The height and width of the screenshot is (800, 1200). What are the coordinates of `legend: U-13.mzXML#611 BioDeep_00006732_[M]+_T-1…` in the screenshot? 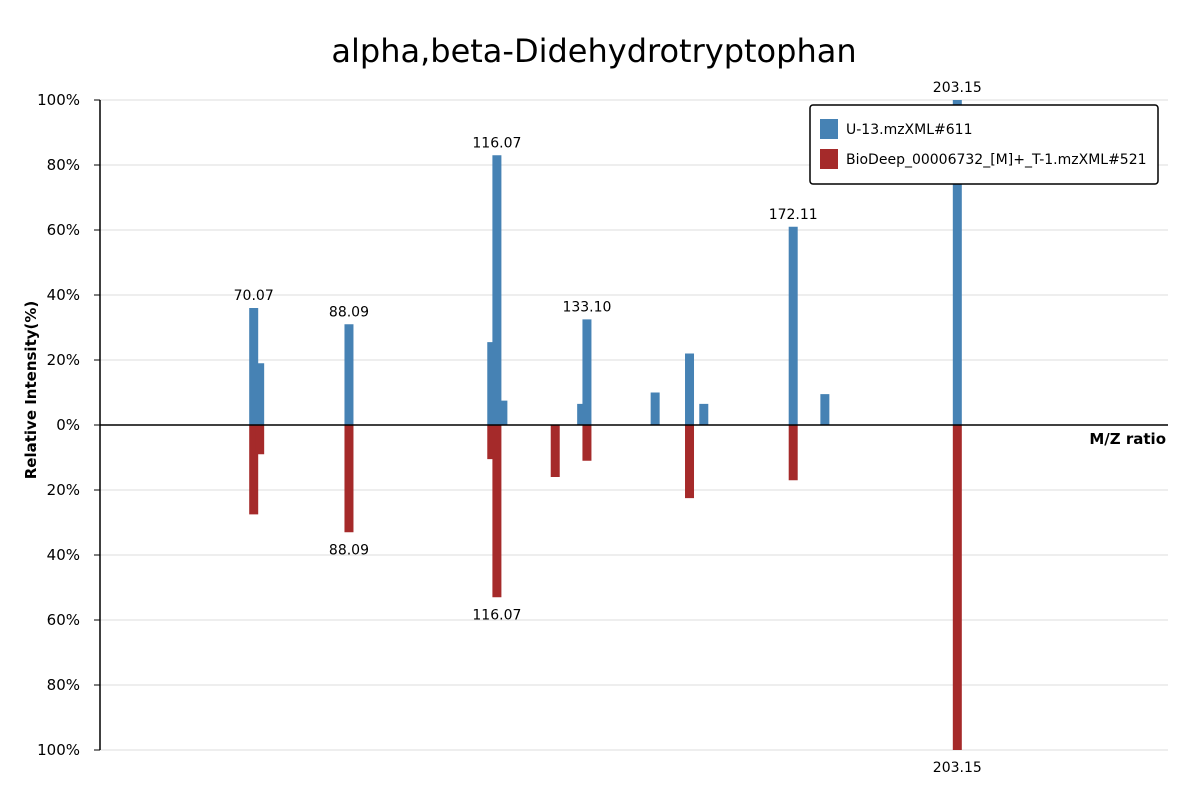 It's located at (984, 144).